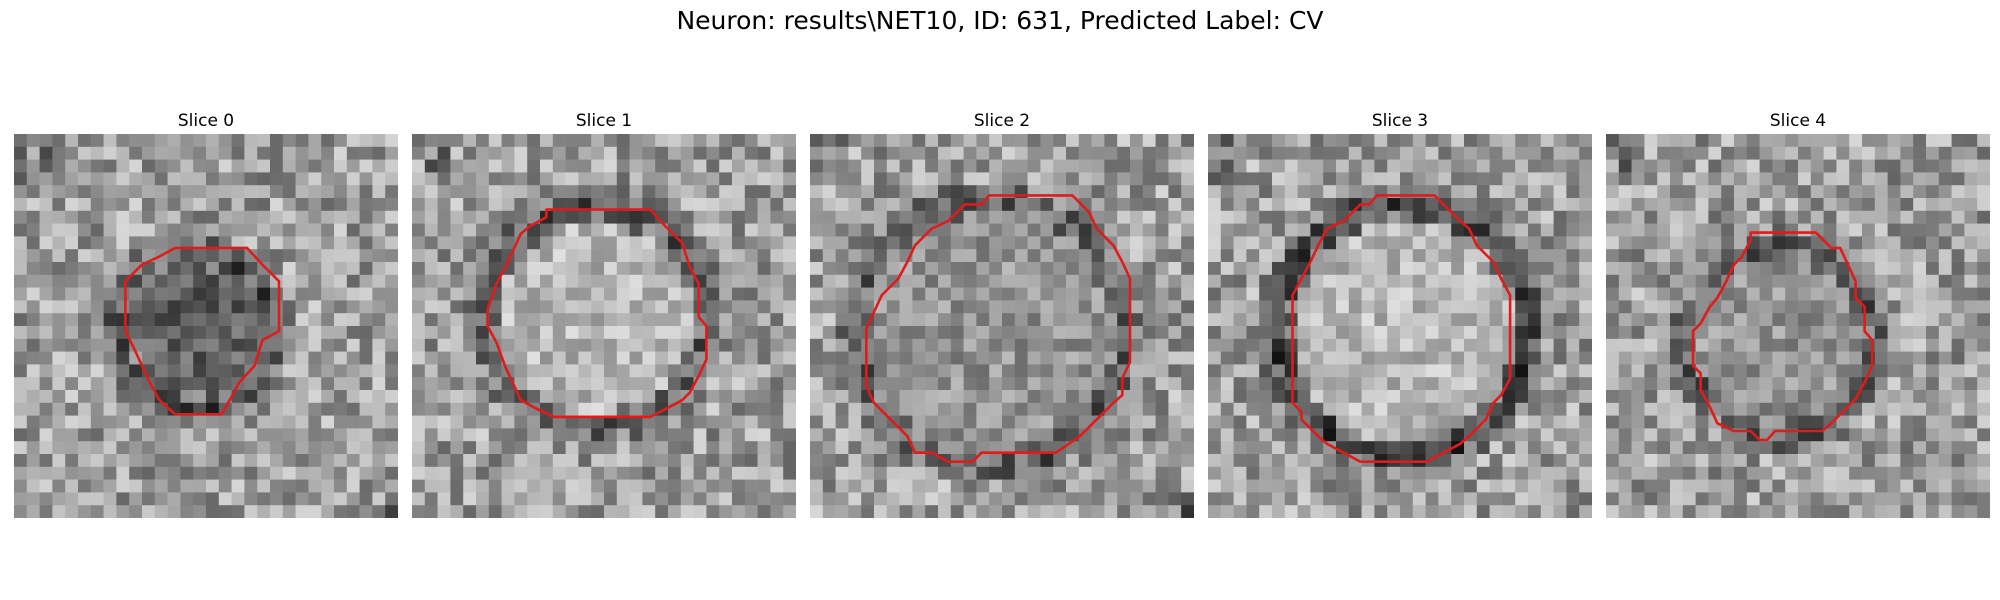 This screenshot has height=600, width=2000. I want to click on slice-panel-0: Slice 0, so click(206, 313).